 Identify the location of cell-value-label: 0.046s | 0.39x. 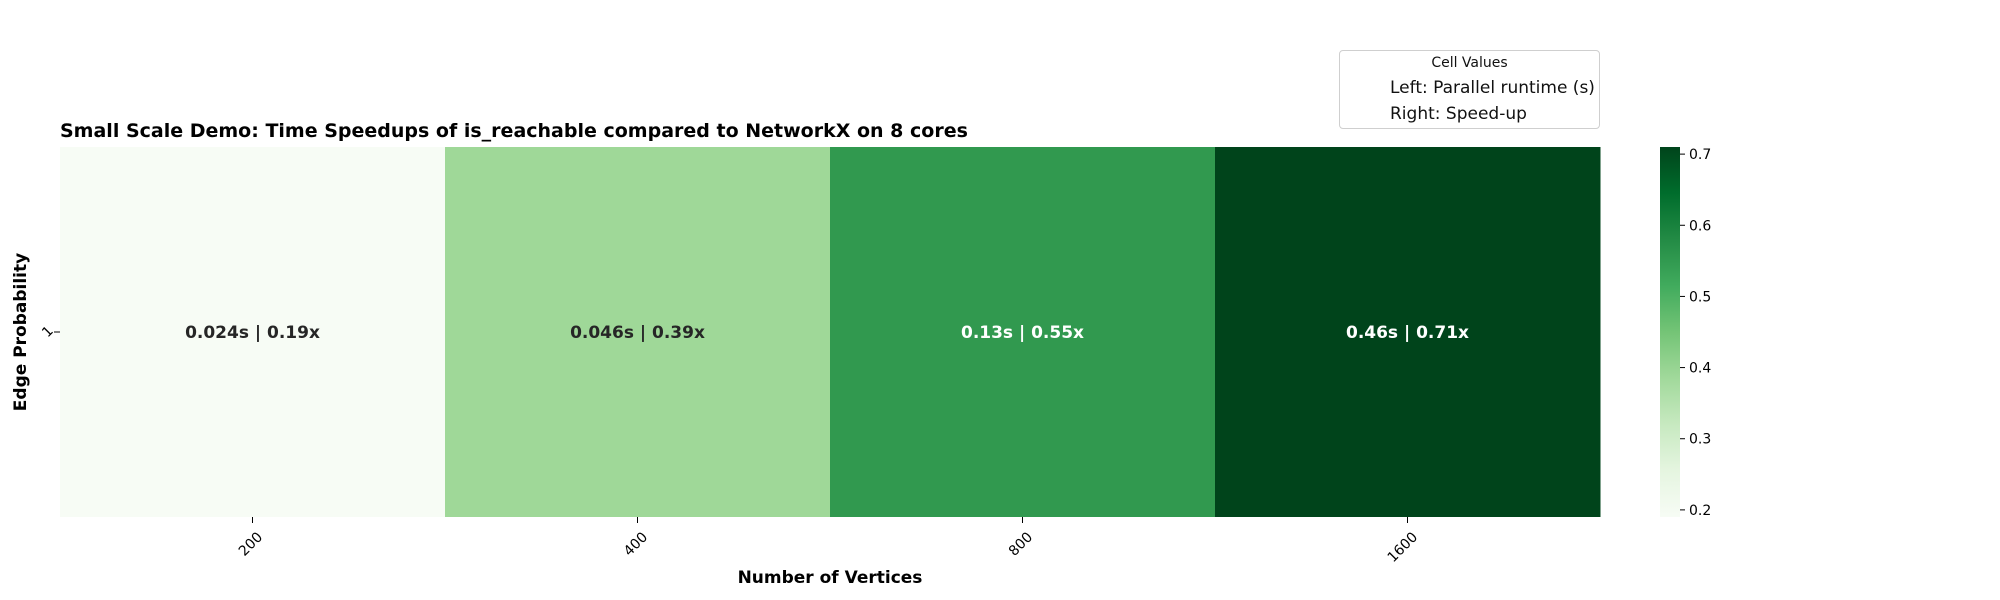
(637, 333).